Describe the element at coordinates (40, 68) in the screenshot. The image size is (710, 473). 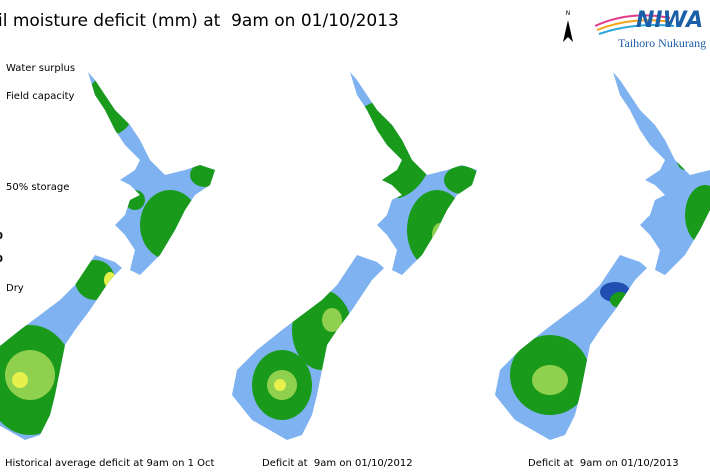
I see `legend-label: Water surplus` at that location.